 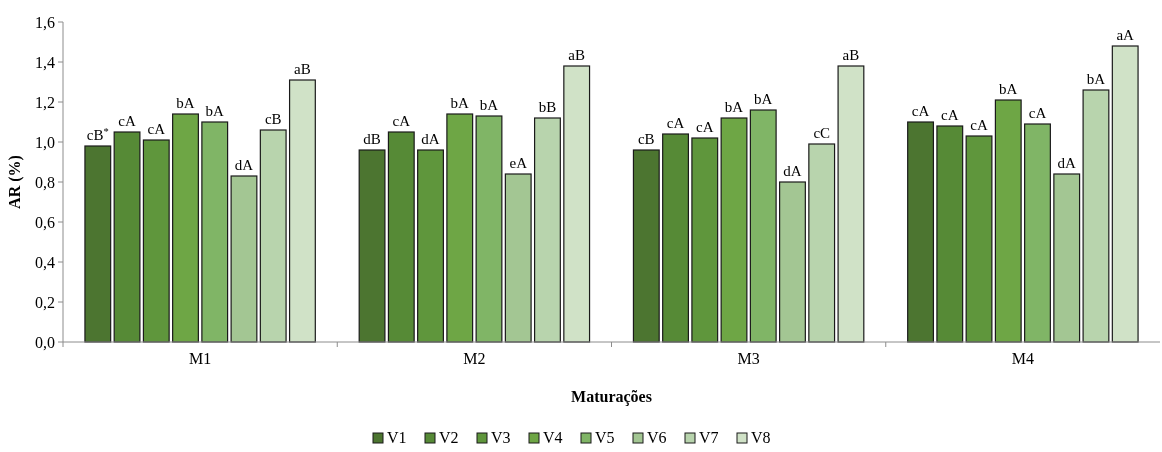 What do you see at coordinates (97, 134) in the screenshot?
I see `data-label: cB$^{*}$` at bounding box center [97, 134].